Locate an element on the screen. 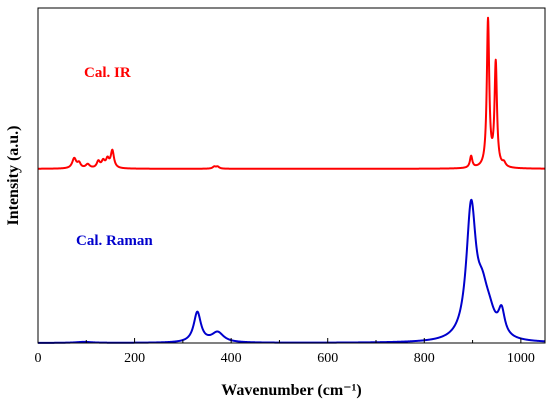 The width and height of the screenshot is (550, 404). x-tick-label: 200 is located at coordinates (134, 358).